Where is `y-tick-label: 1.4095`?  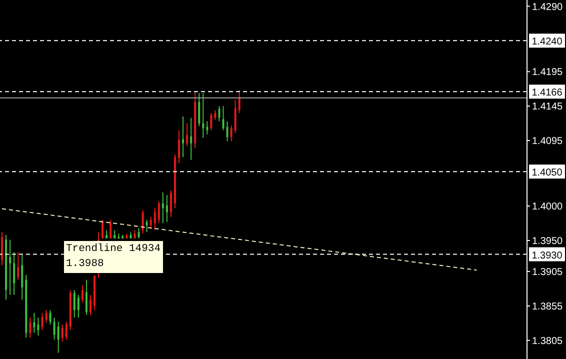
y-tick-label: 1.4095 is located at coordinates (548, 142).